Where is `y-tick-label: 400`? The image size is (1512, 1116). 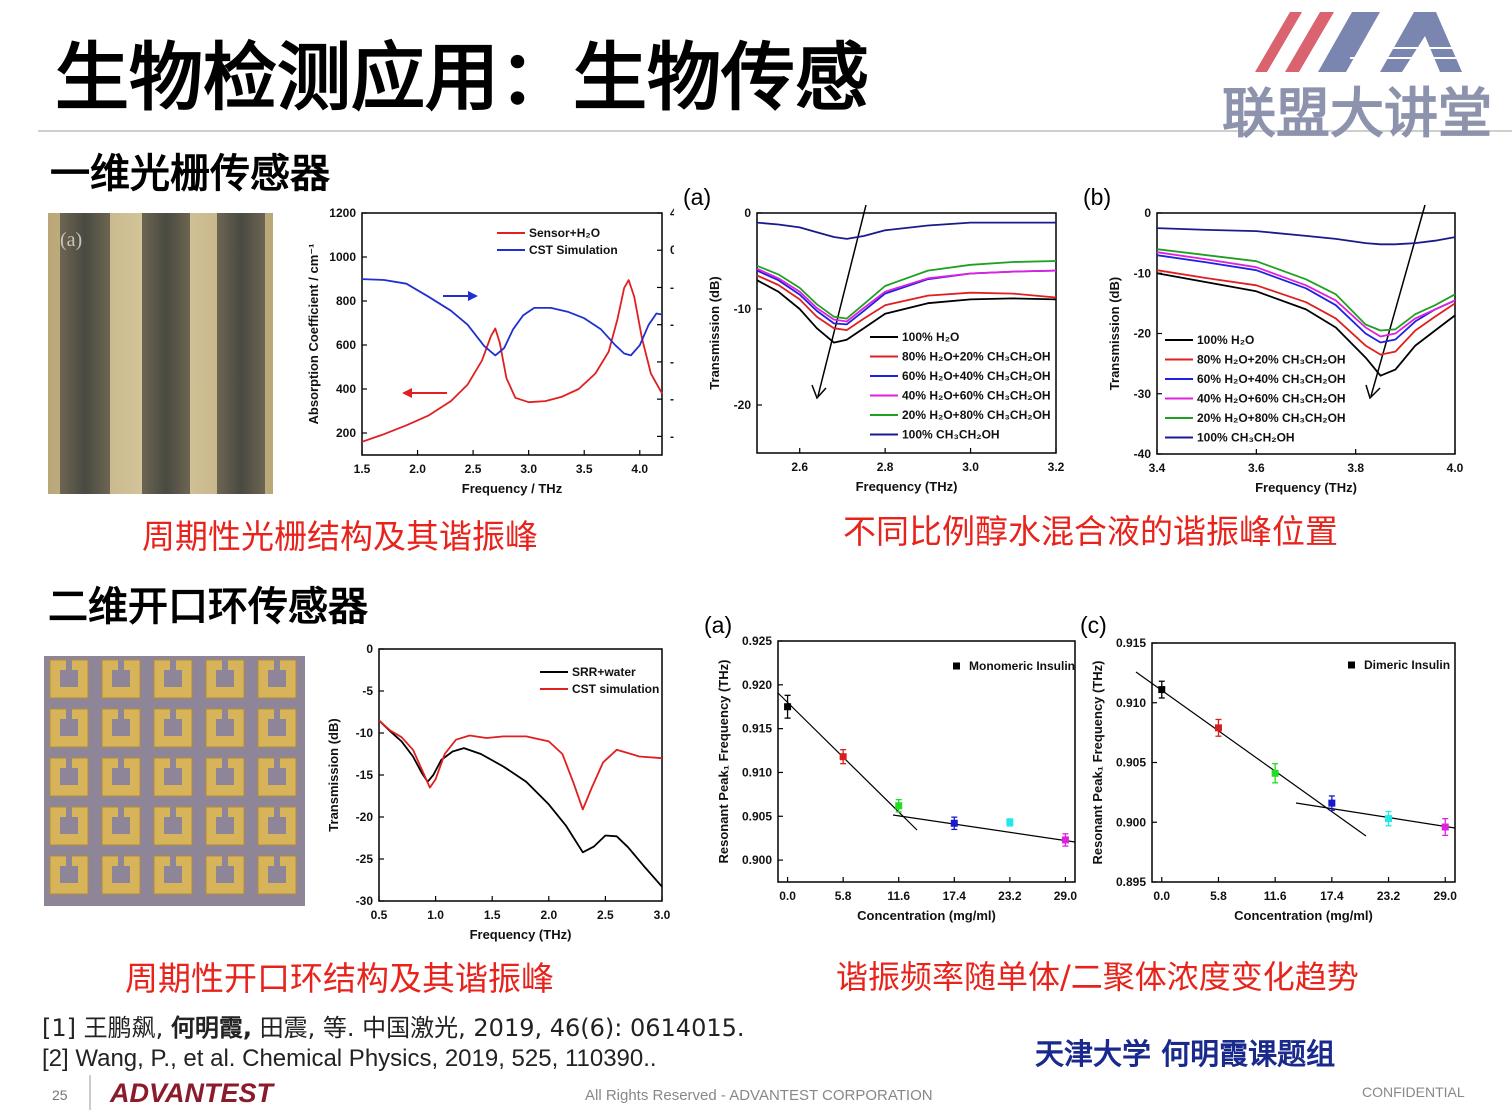 y-tick-label: 400 is located at coordinates (346, 389).